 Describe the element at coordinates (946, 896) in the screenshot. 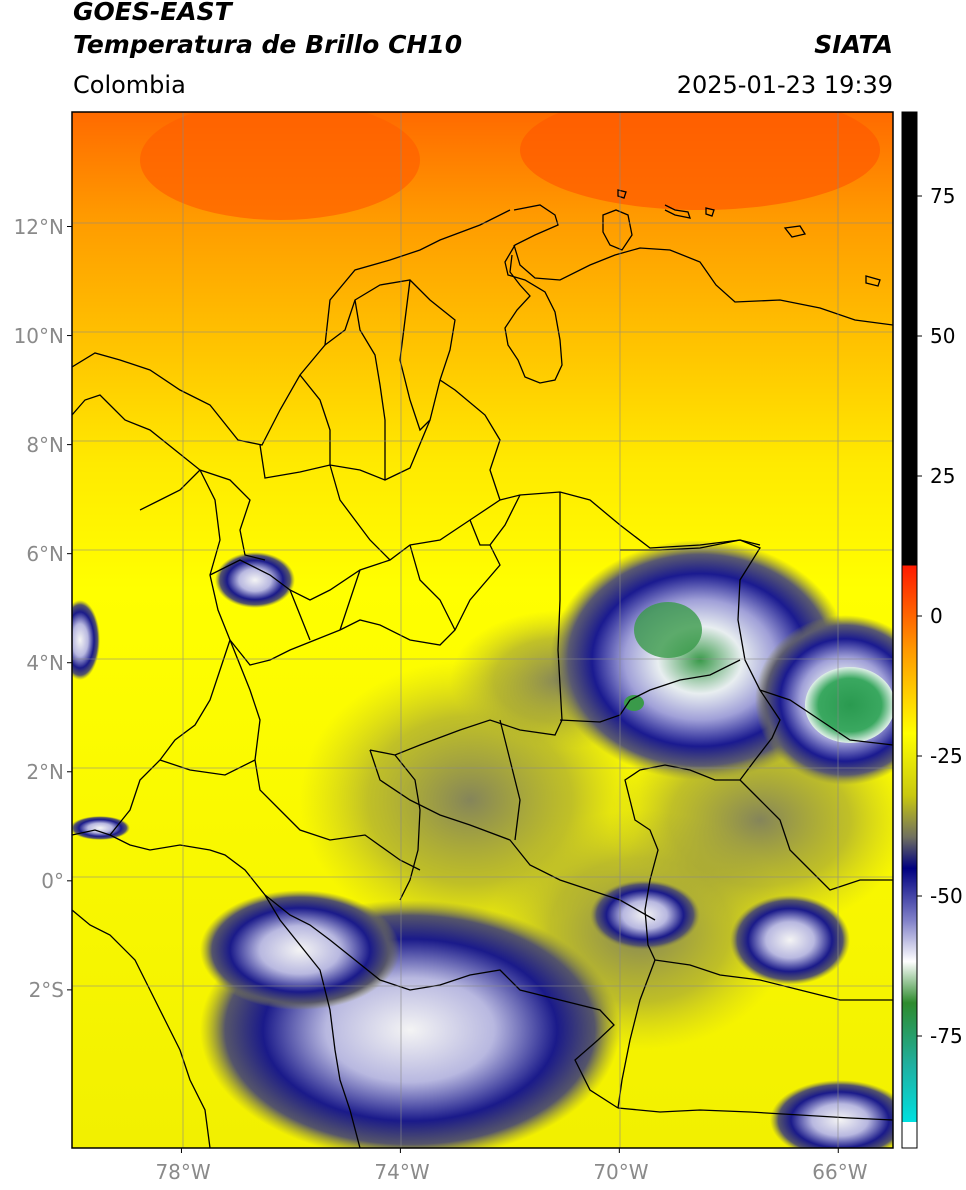

I see `colorbar-tick-label: -50` at that location.